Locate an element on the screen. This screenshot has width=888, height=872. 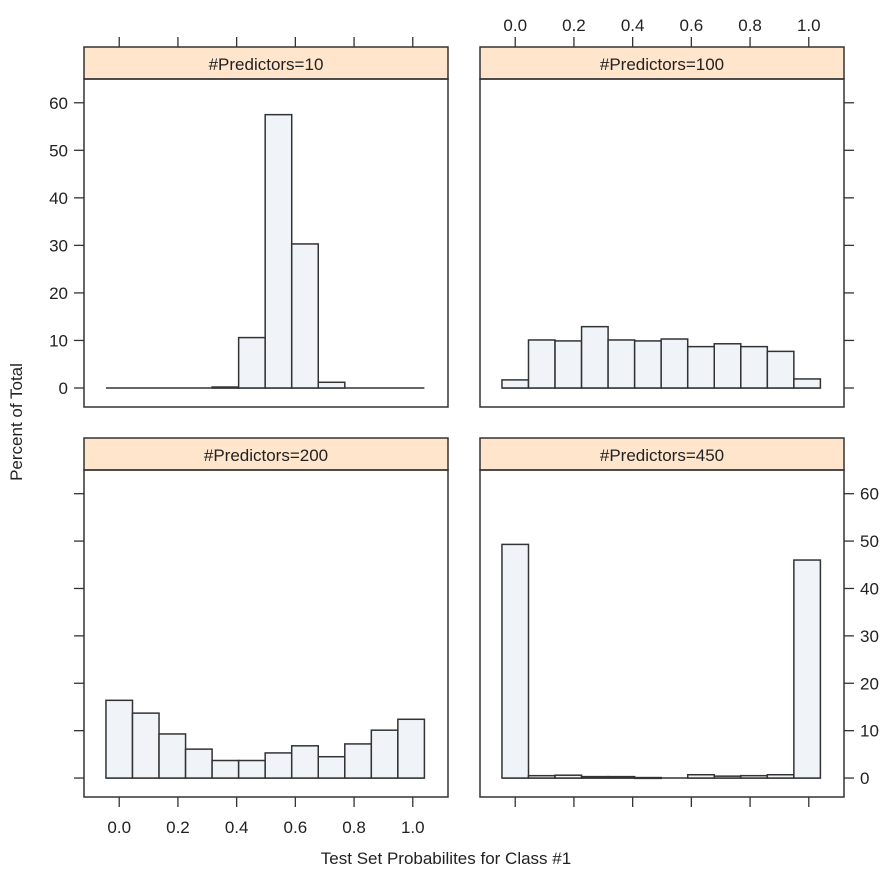
panel-strip-label: #Predictors=100 is located at coordinates (662, 64).